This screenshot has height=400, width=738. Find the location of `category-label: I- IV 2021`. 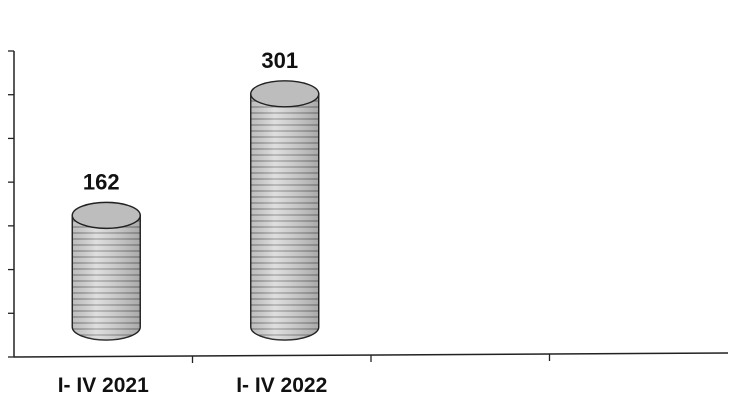

category-label: I- IV 2021 is located at coordinates (103, 385).